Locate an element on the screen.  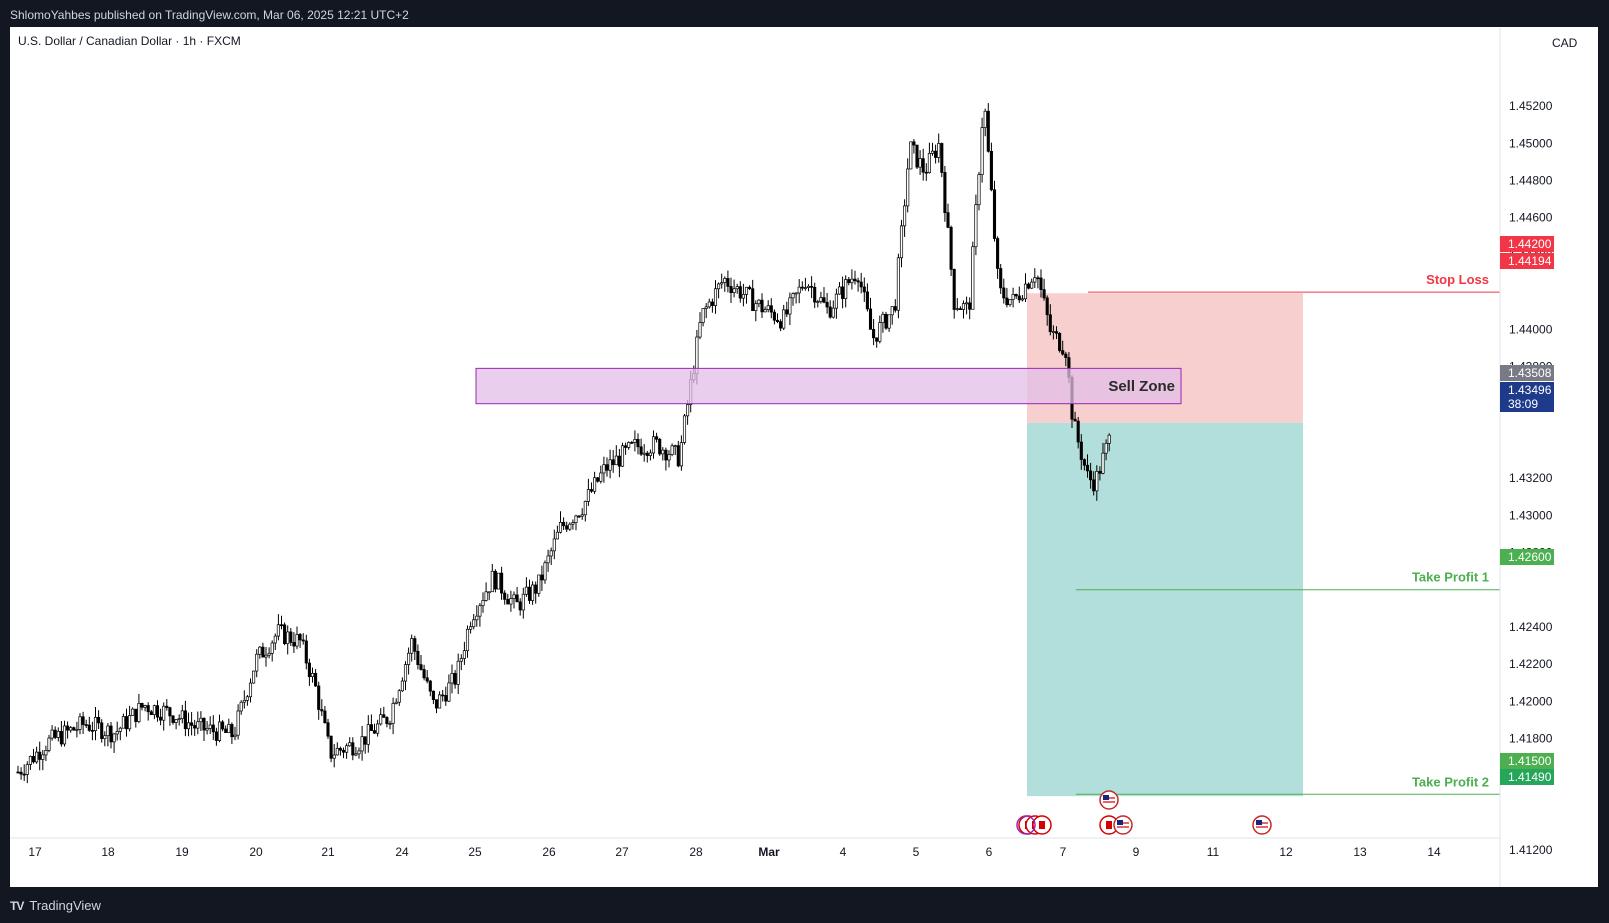
price-tick-label: 1.42000 is located at coordinates (1531, 701).